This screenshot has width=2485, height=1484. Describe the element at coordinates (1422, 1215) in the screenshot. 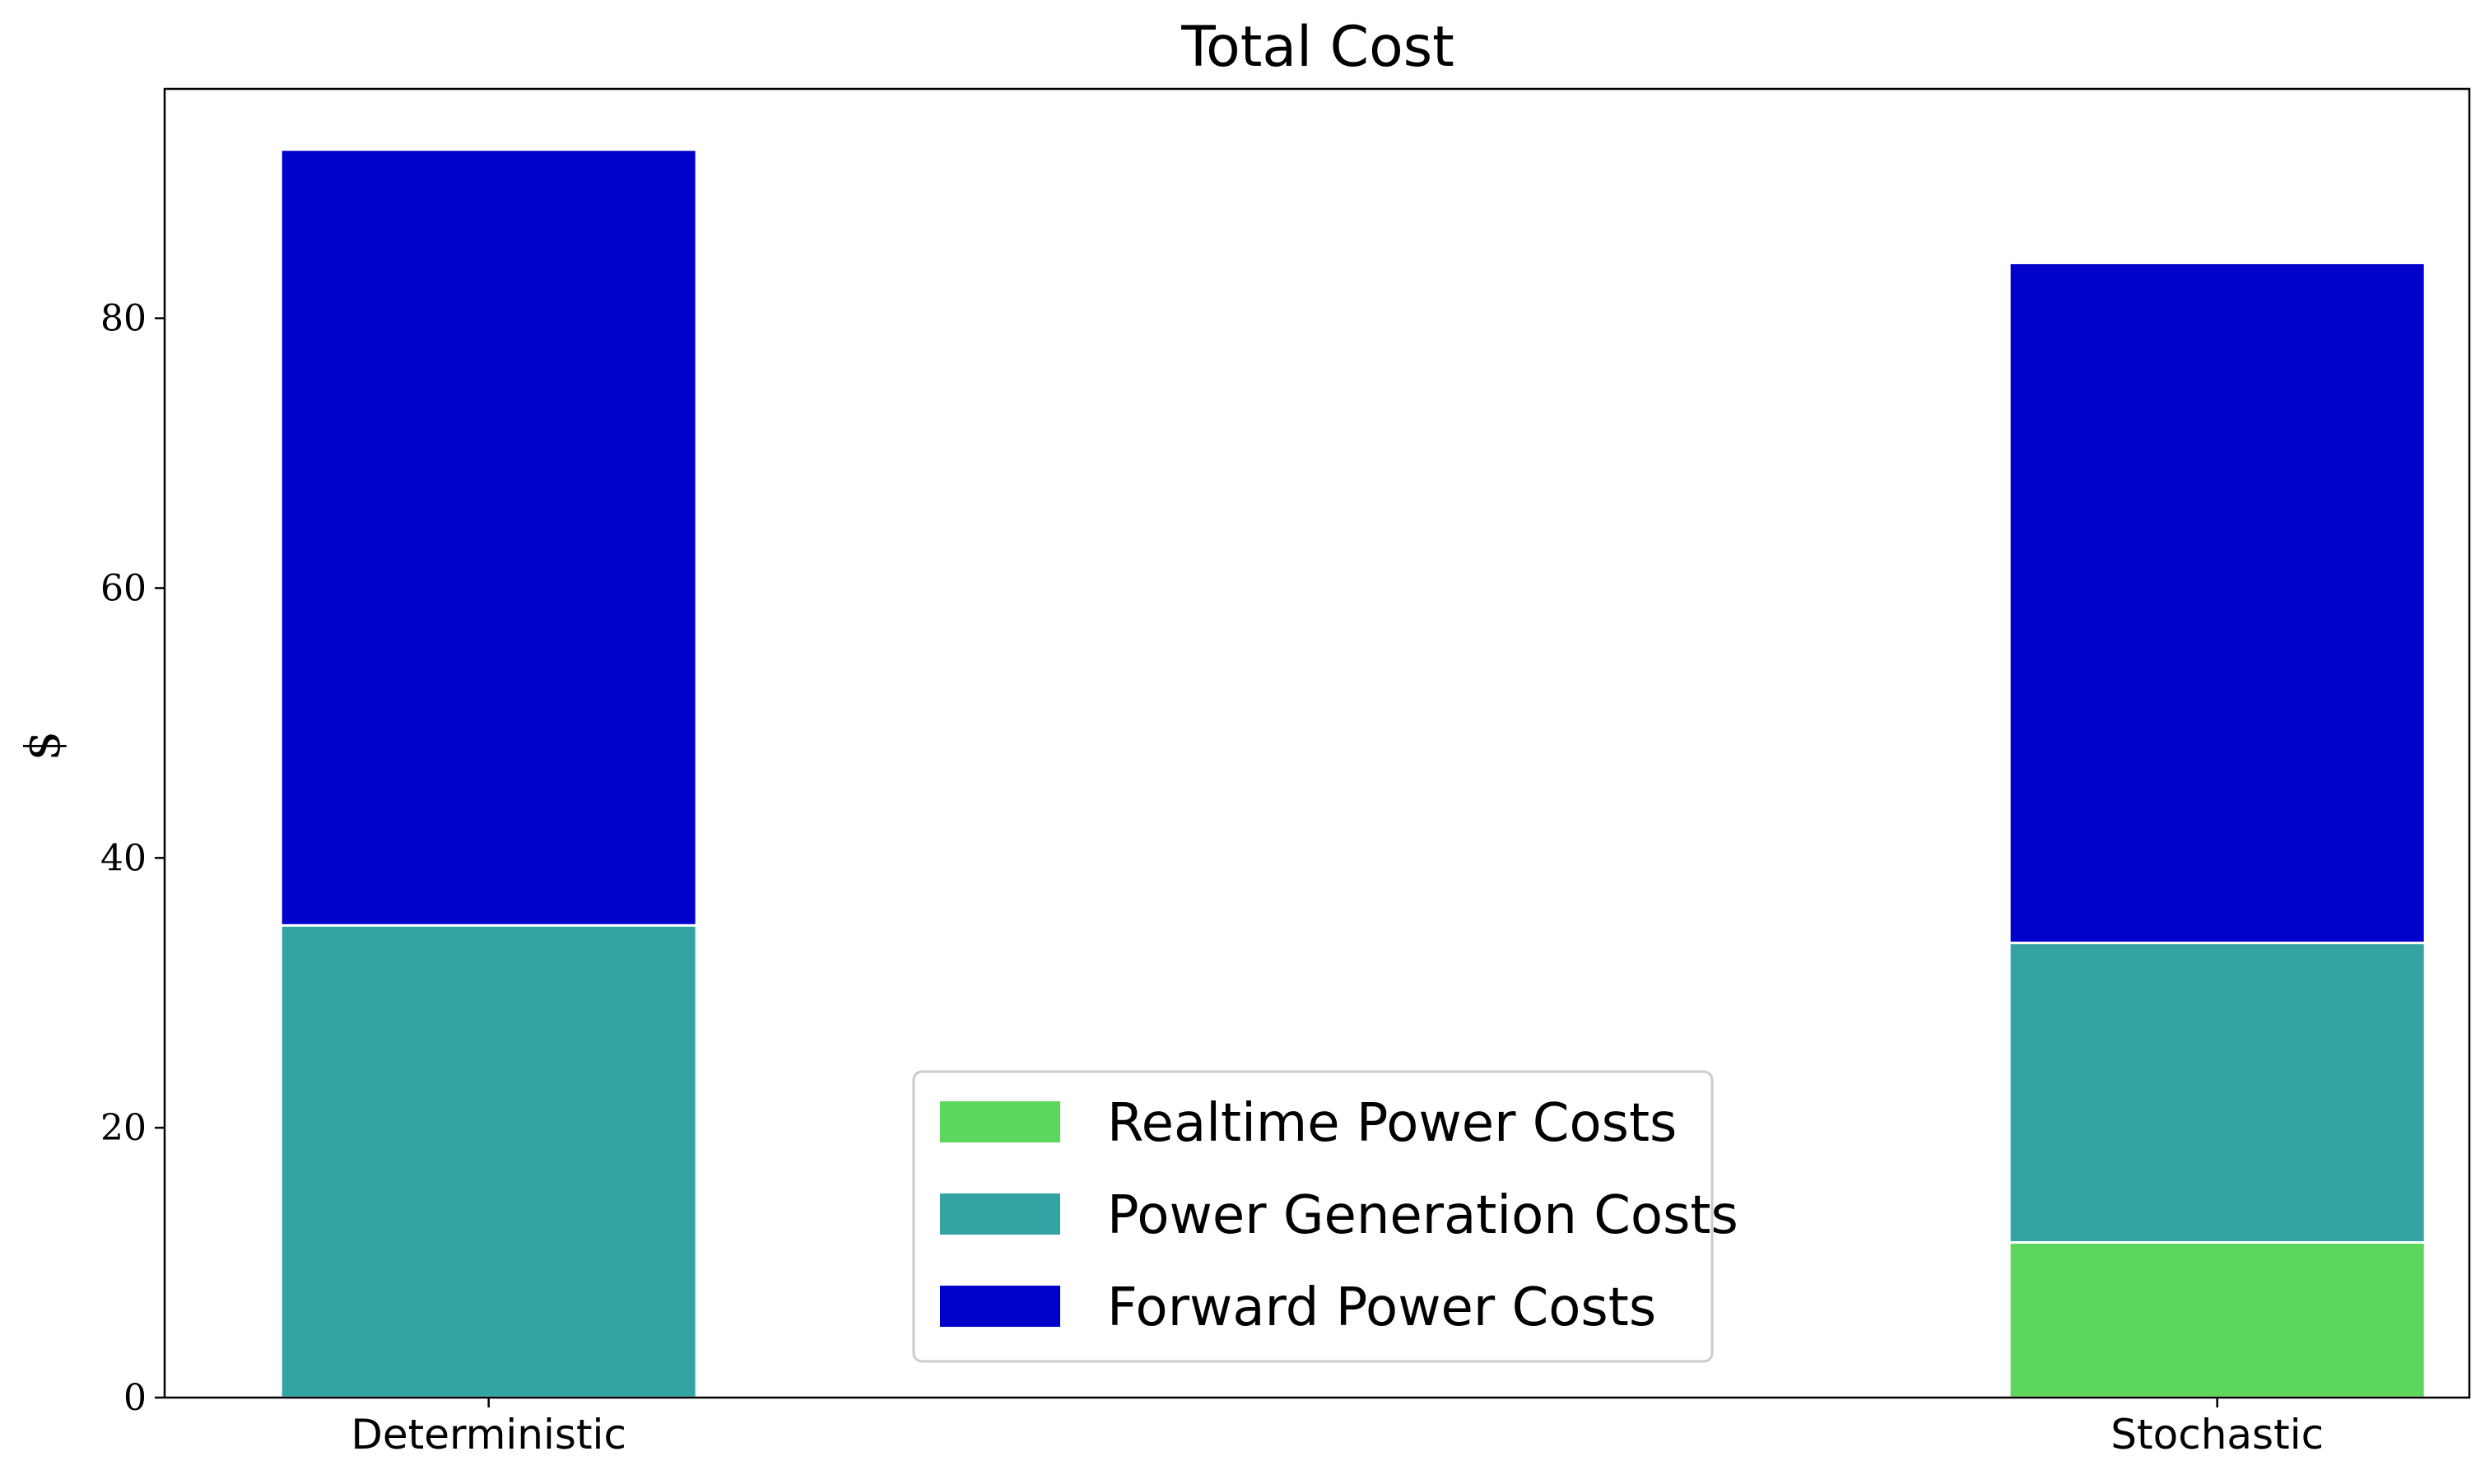

I see `legend-label: Power Generation Costs` at that location.